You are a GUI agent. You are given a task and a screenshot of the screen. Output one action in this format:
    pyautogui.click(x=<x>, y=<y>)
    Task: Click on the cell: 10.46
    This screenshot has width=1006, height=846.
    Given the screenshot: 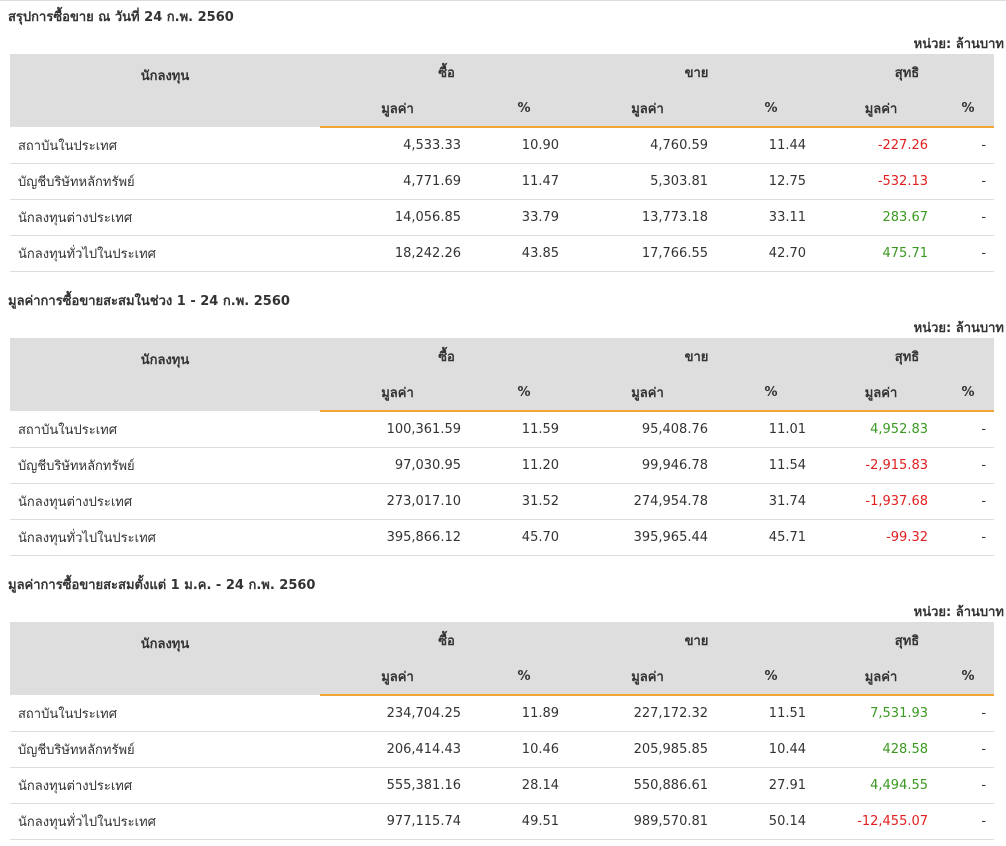 What is the action you would take?
    pyautogui.click(x=524, y=749)
    